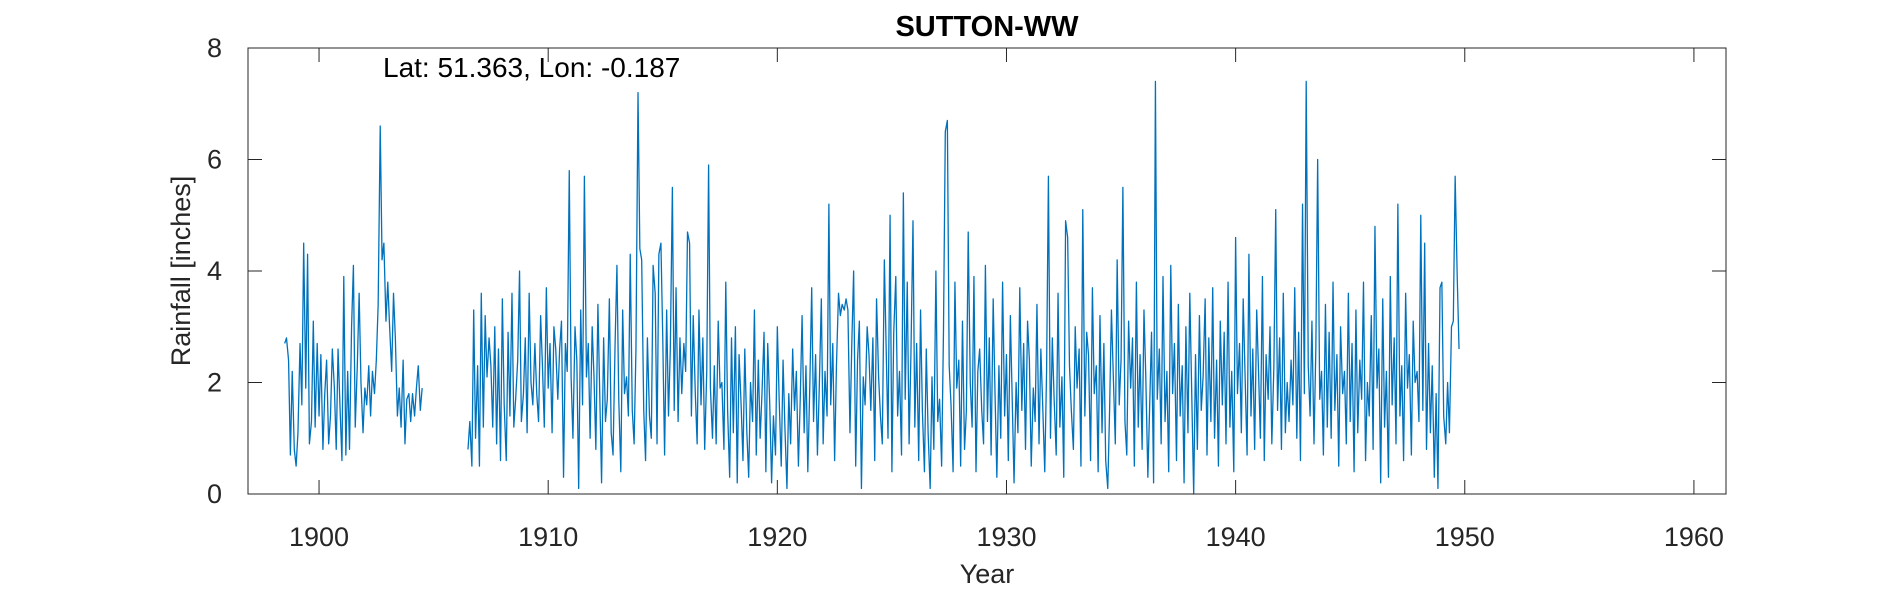 The height and width of the screenshot is (591, 1890). I want to click on y-tick-label: 4, so click(214, 271).